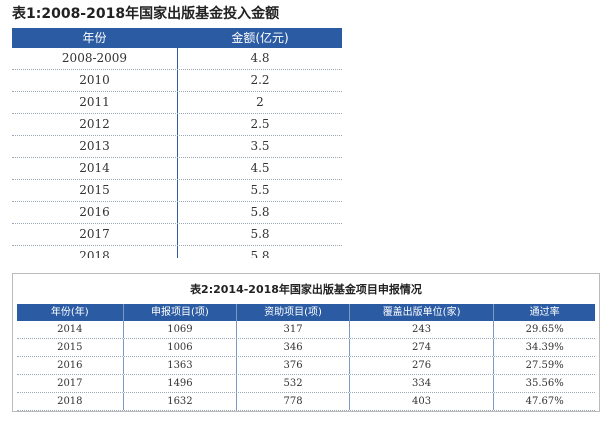 Image resolution: width=614 pixels, height=423 pixels. I want to click on table-cell: 346, so click(292, 347).